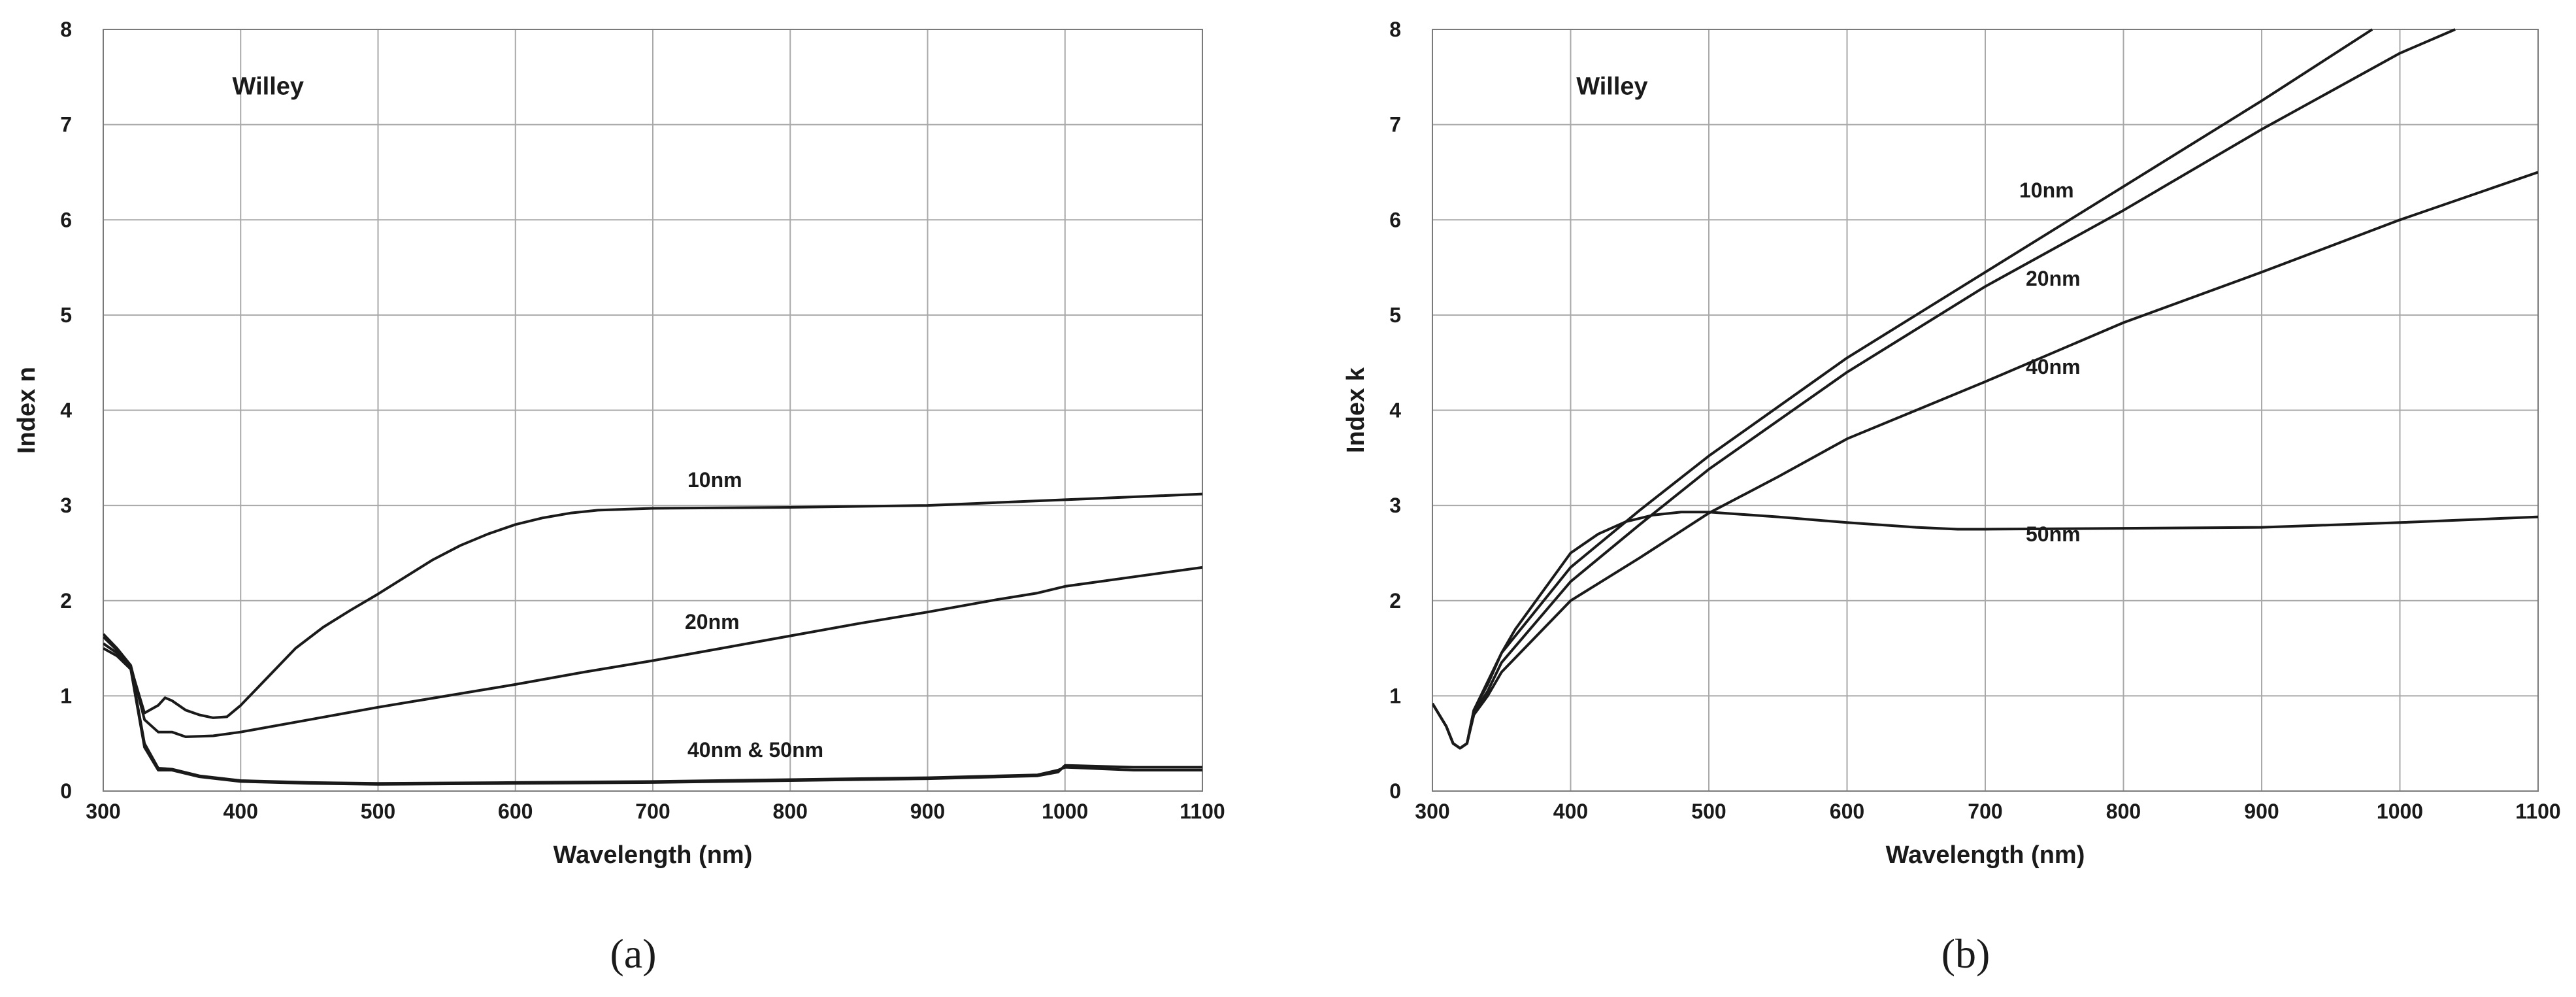 Image resolution: width=2576 pixels, height=997 pixels. What do you see at coordinates (2046, 190) in the screenshot?
I see `series-label-b-10nm: 10nm` at bounding box center [2046, 190].